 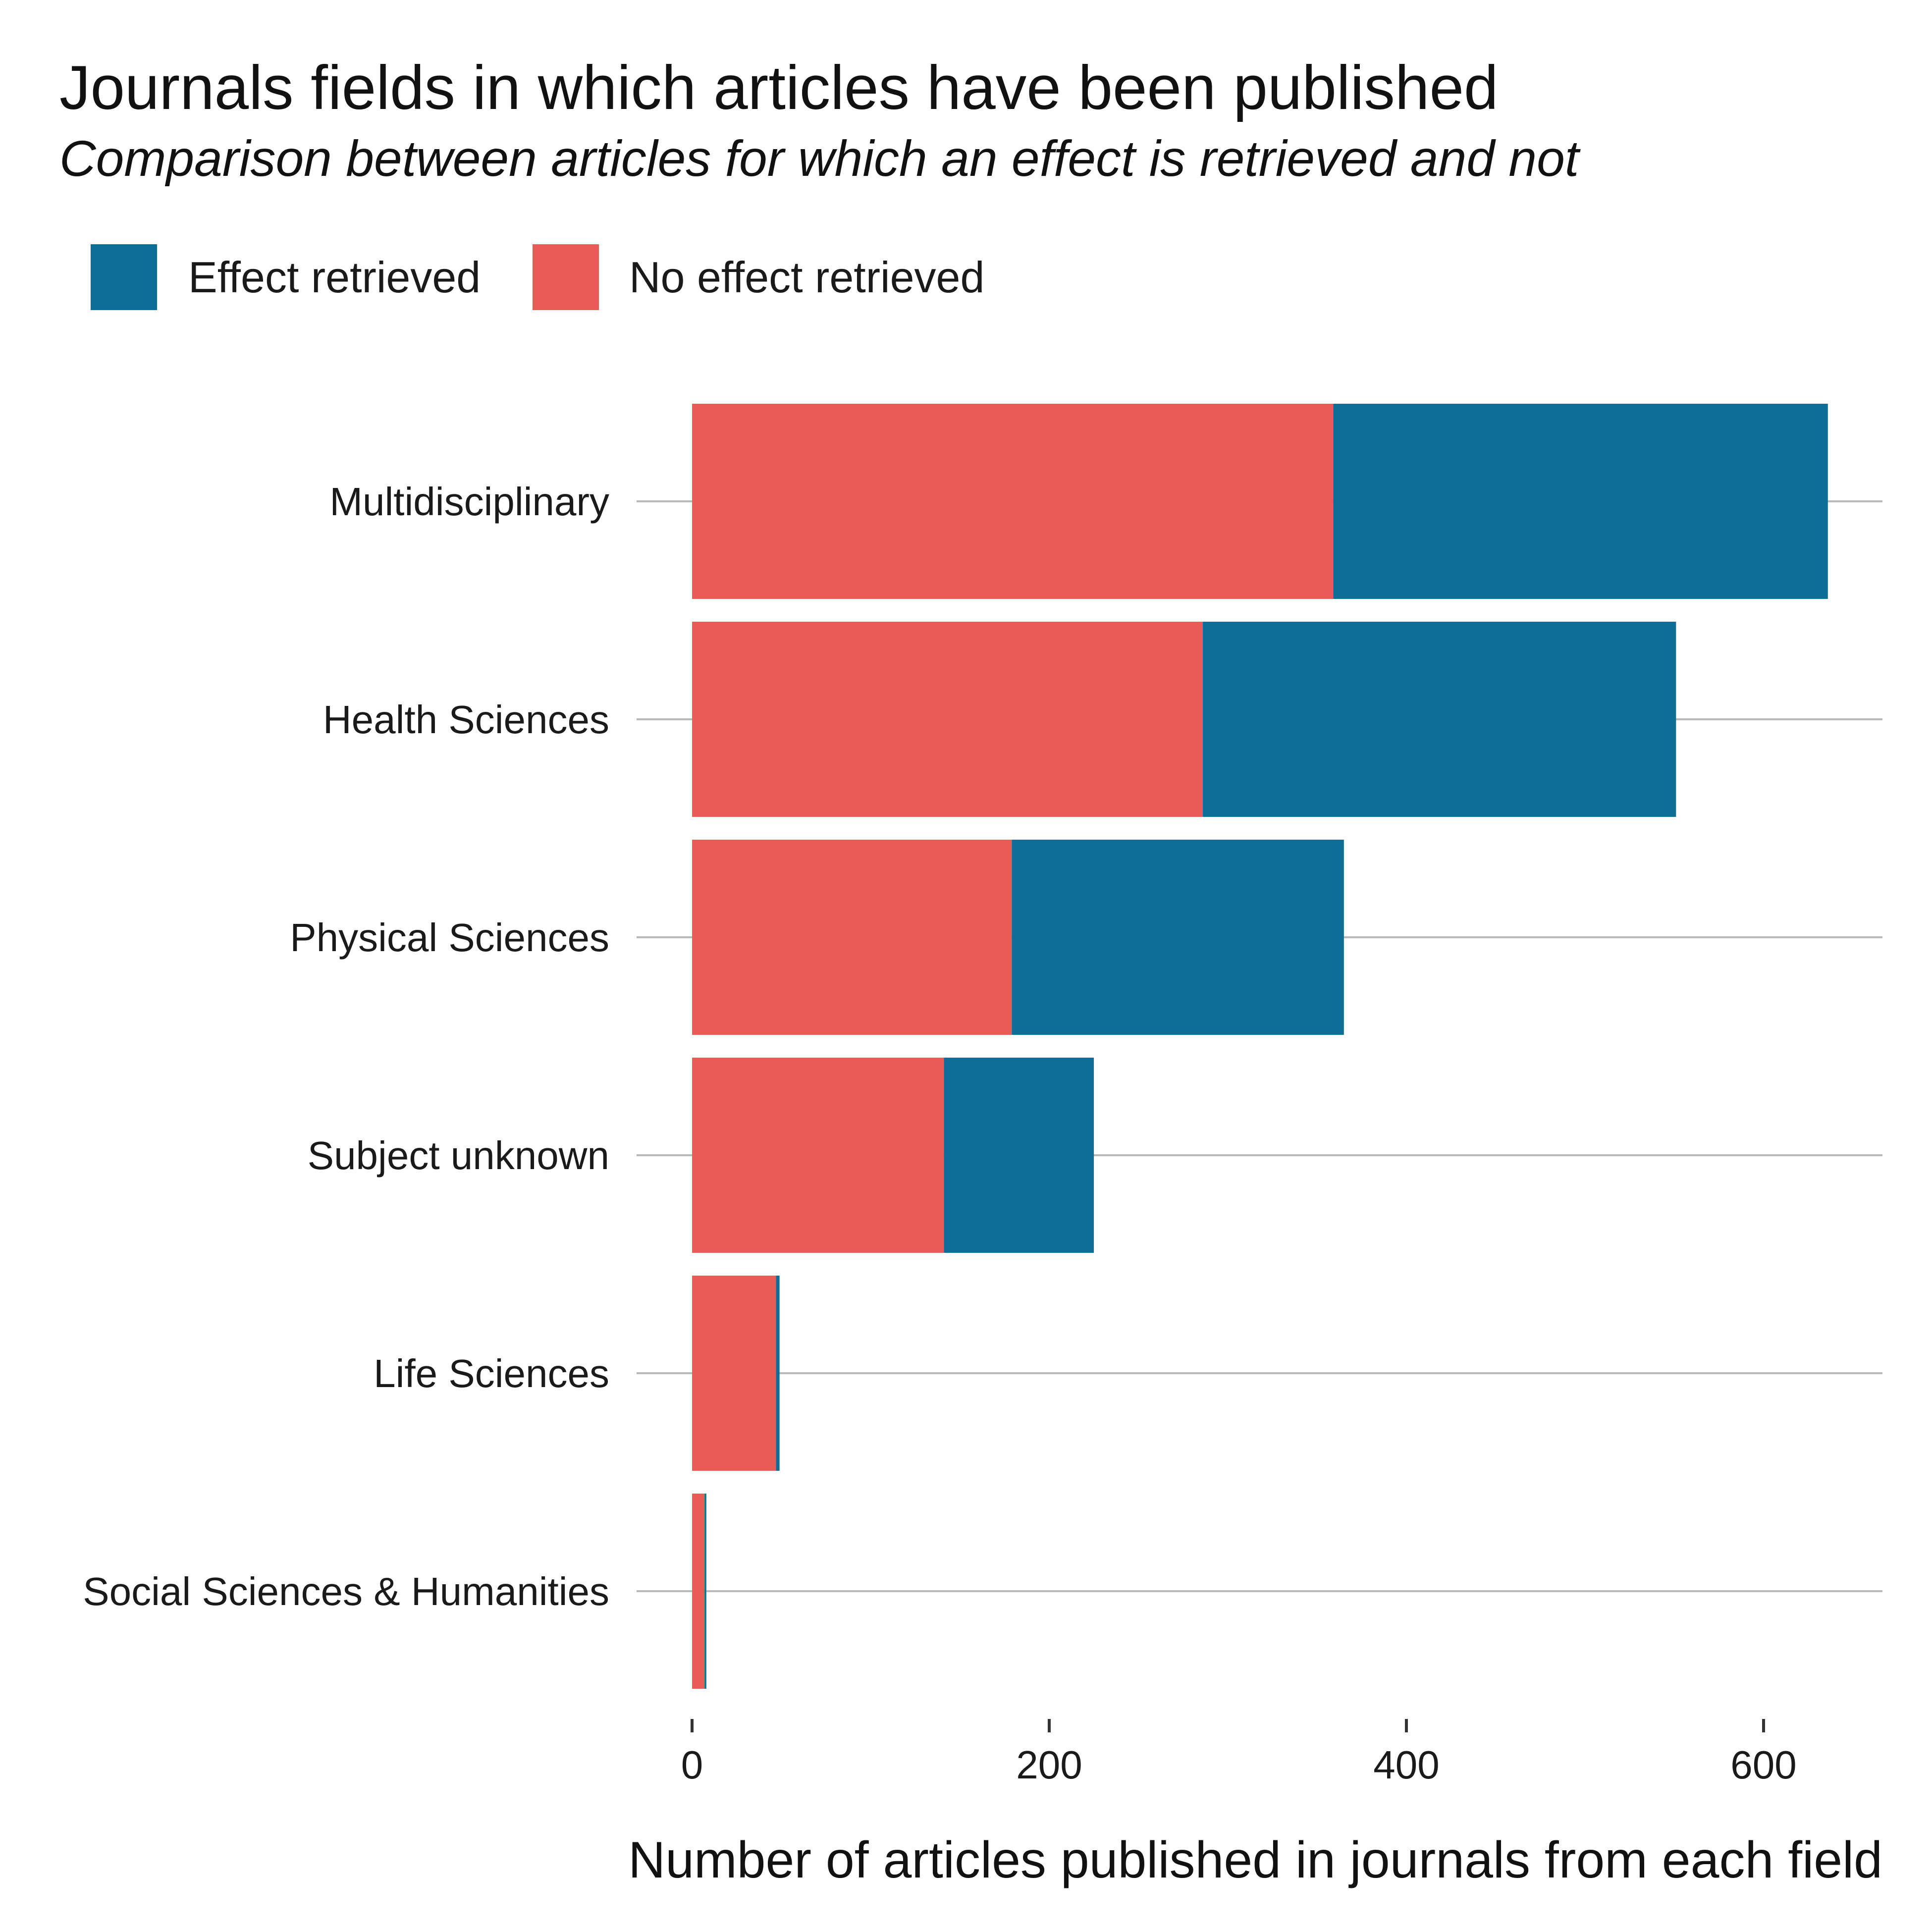 What do you see at coordinates (1439, 719) in the screenshot?
I see `bar-health-sciences-effect-retrieved` at bounding box center [1439, 719].